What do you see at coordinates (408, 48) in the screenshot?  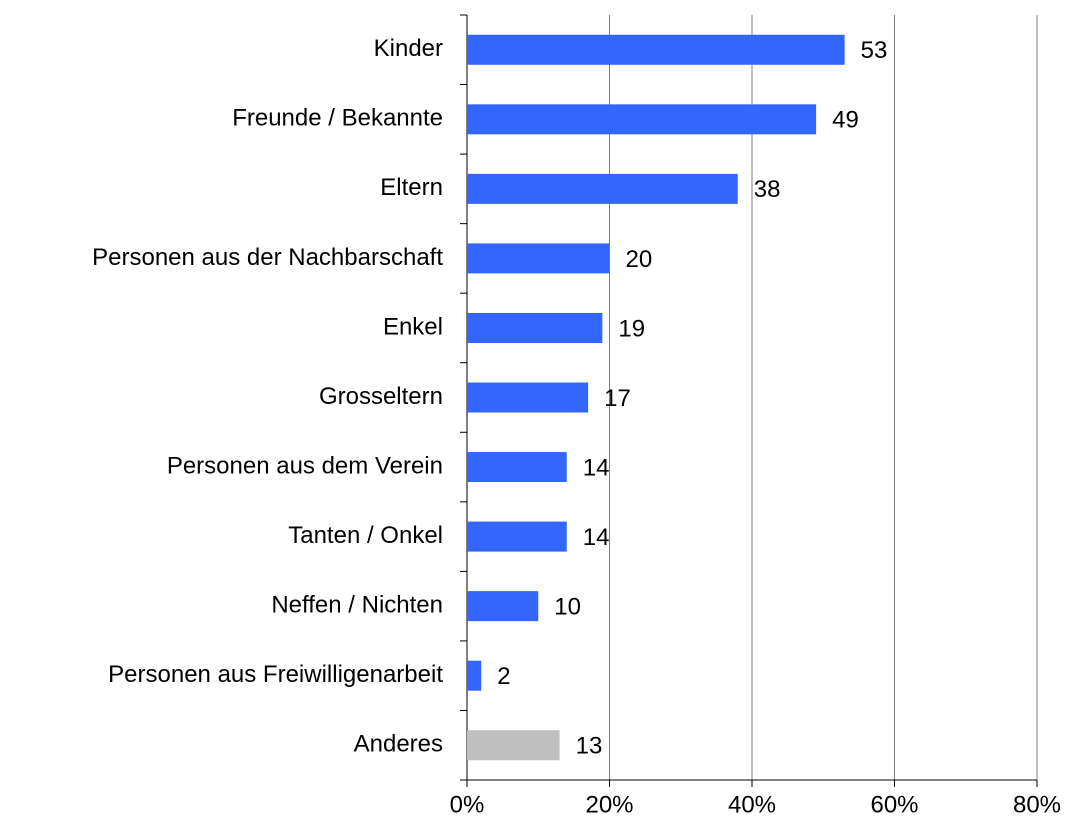 I see `y-tick-label: Kinder` at bounding box center [408, 48].